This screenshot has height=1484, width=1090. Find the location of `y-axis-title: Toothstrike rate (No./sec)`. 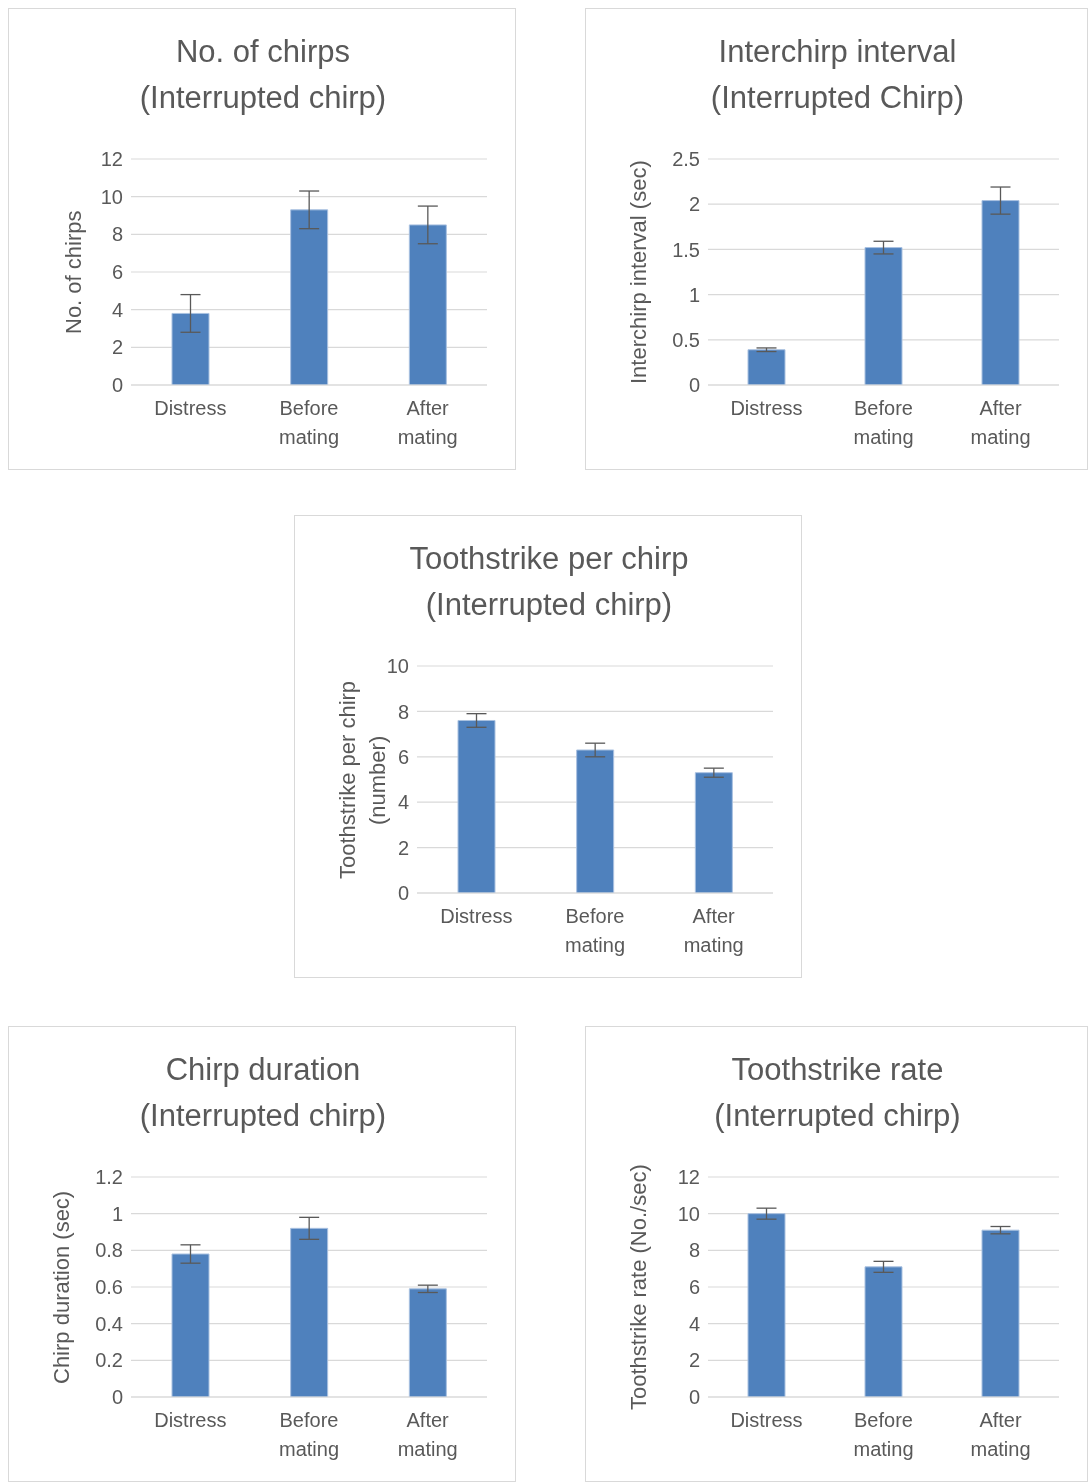

y-axis-title: Toothstrike rate (No./sec) is located at coordinates (638, 1287).